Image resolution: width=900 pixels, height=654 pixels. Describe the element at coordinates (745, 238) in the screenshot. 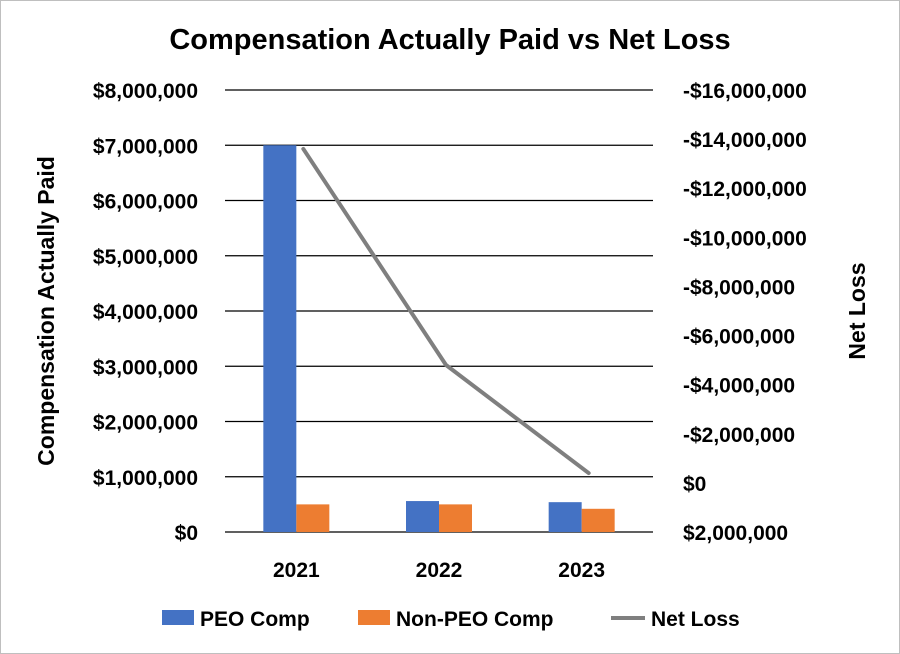

I see `right-tick-label-6: -$10,000,000` at that location.